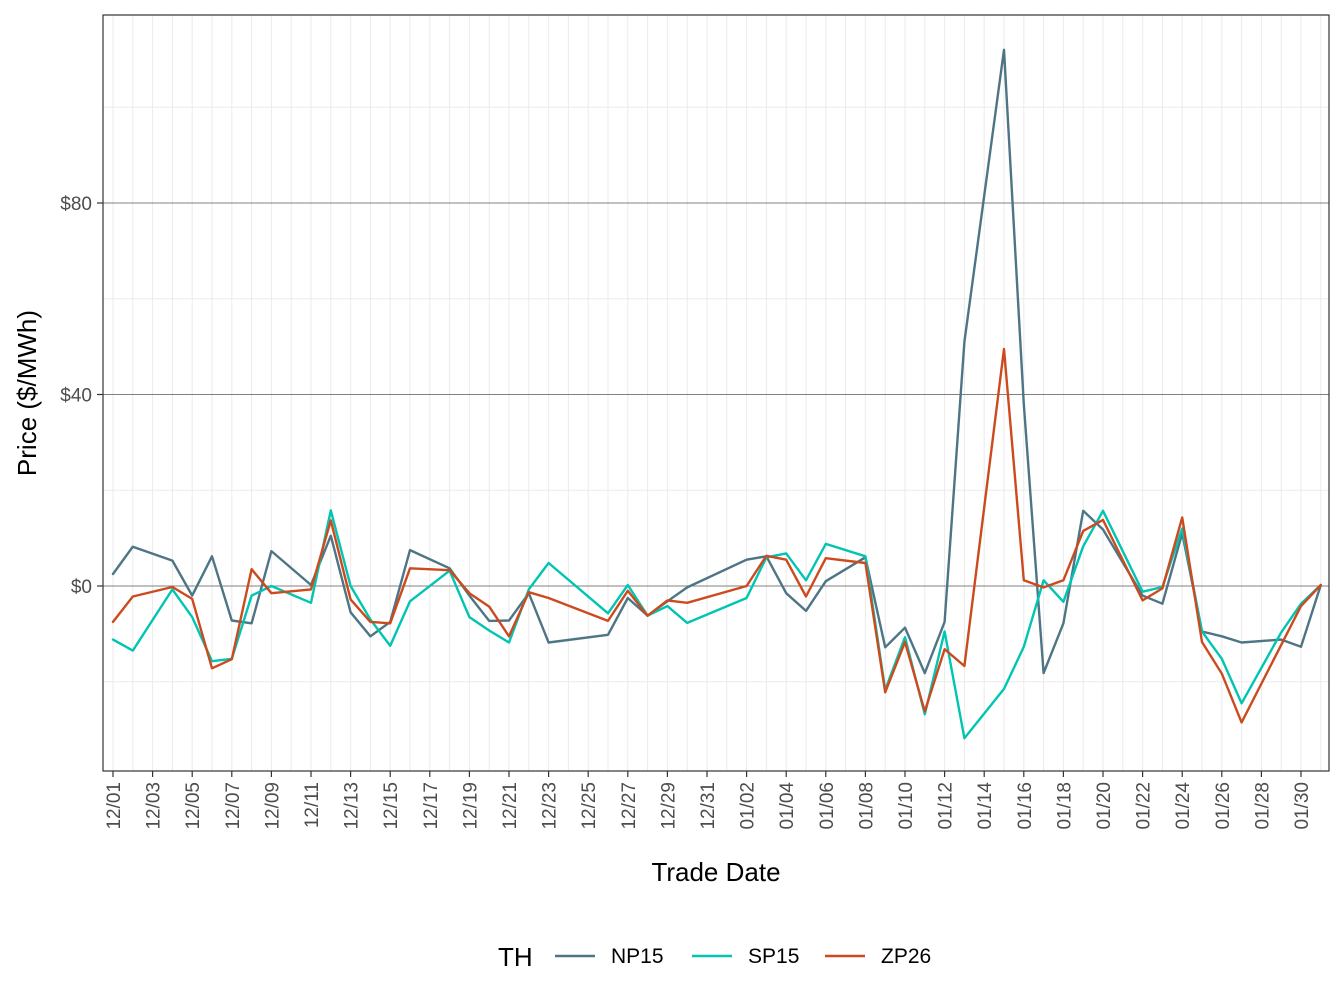  Describe the element at coordinates (773, 956) in the screenshot. I see `legend-label-sp15: SP15` at that location.